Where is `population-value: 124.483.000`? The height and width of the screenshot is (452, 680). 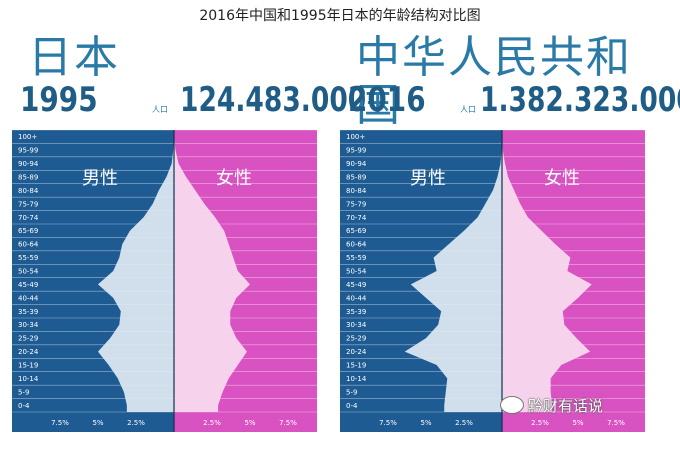 population-value: 124.483.000 is located at coordinates (273, 100).